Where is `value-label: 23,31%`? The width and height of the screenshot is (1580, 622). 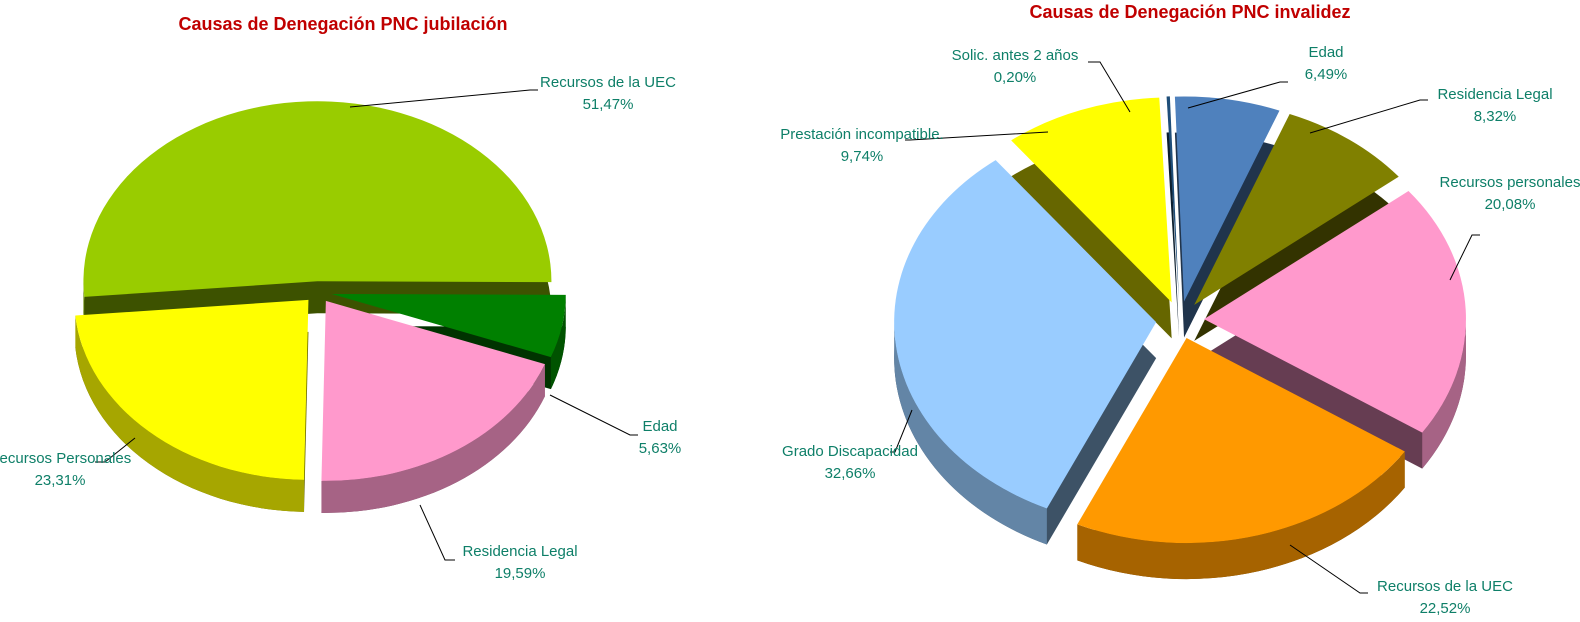
value-label: 23,31% is located at coordinates (60, 480).